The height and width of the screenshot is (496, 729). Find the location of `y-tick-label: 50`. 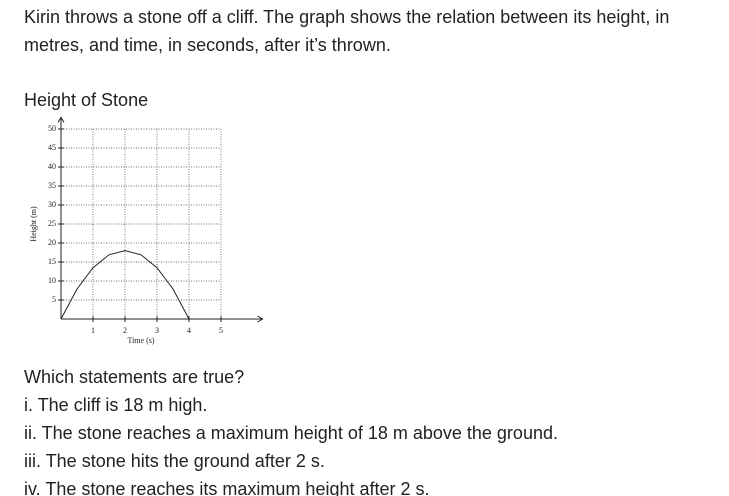

y-tick-label: 50 is located at coordinates (52, 128).